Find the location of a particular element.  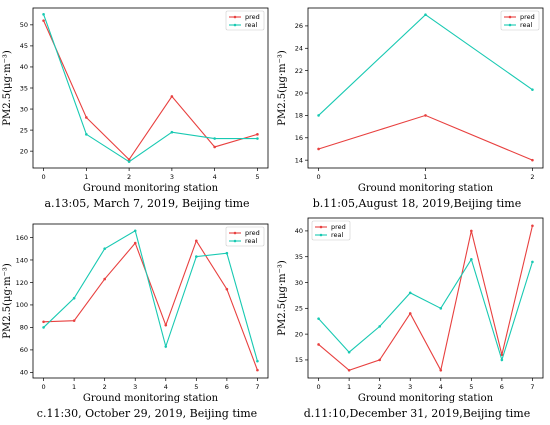

y-tick-label: 120 is located at coordinates (22, 283).